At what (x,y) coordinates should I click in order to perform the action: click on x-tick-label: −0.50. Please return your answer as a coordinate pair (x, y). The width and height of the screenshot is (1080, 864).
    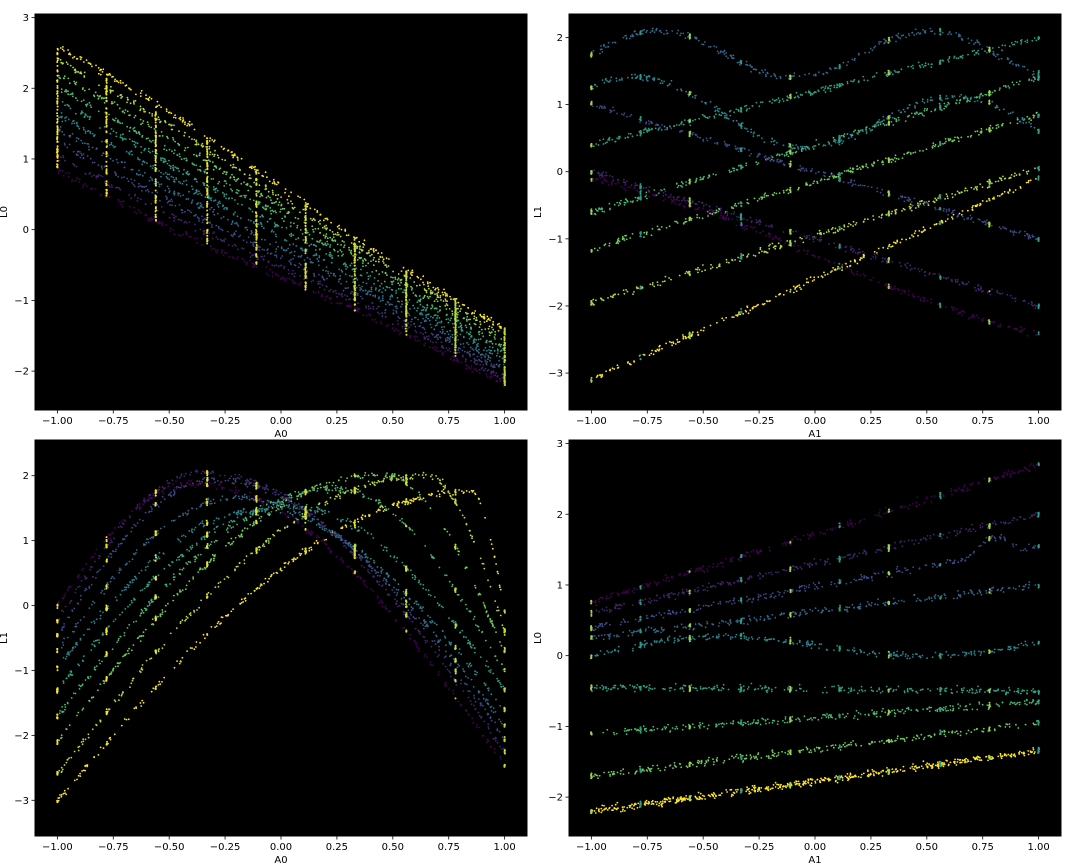
    Looking at the image, I should click on (169, 421).